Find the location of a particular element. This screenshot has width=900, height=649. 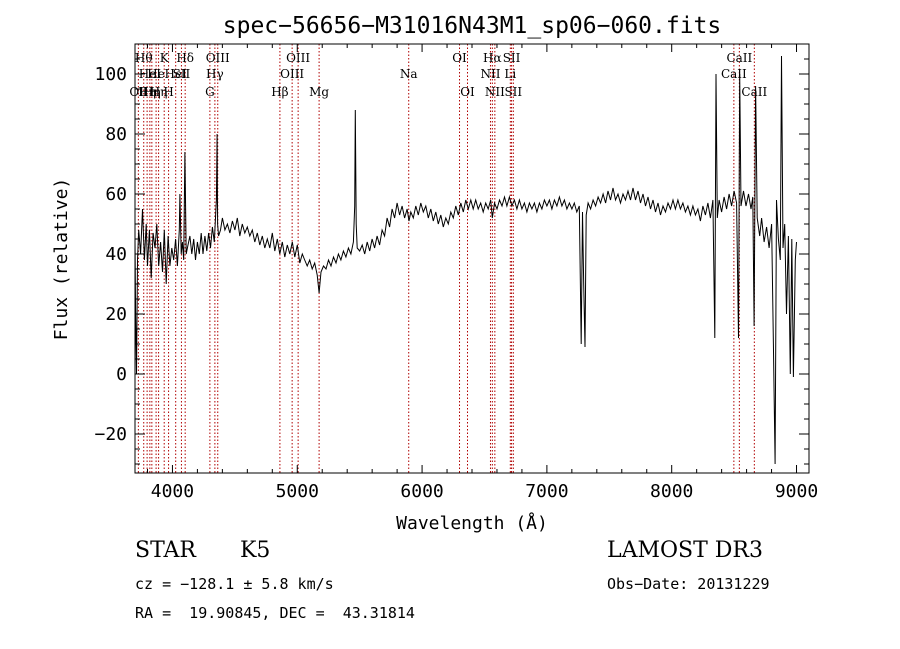

survey-name: LAMOST DR3 is located at coordinates (685, 550).